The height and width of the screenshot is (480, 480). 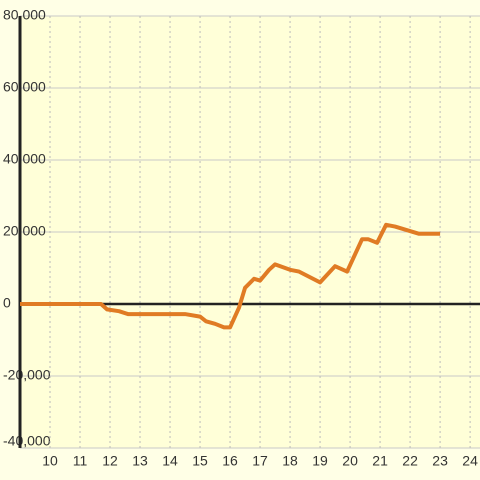 I want to click on x-tick-label: 10, so click(x=50, y=461).